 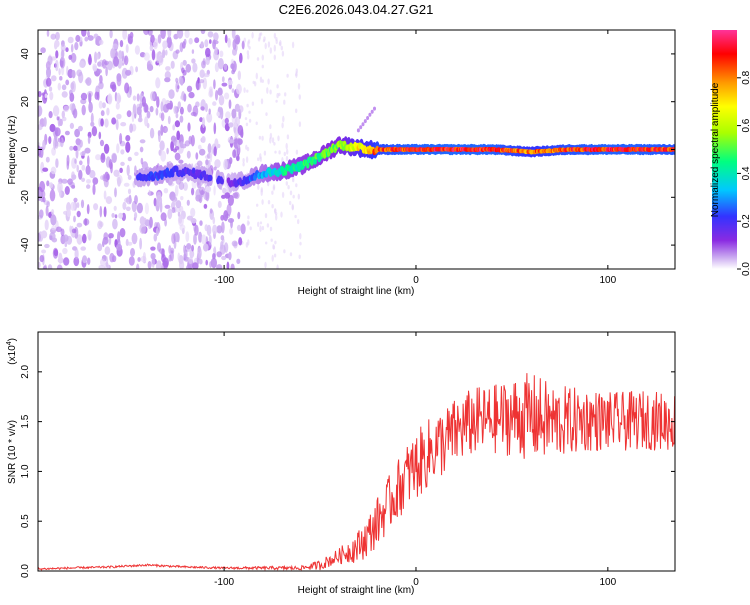 I want to click on snr-y-tick-label: 1.0, so click(x=25, y=471).